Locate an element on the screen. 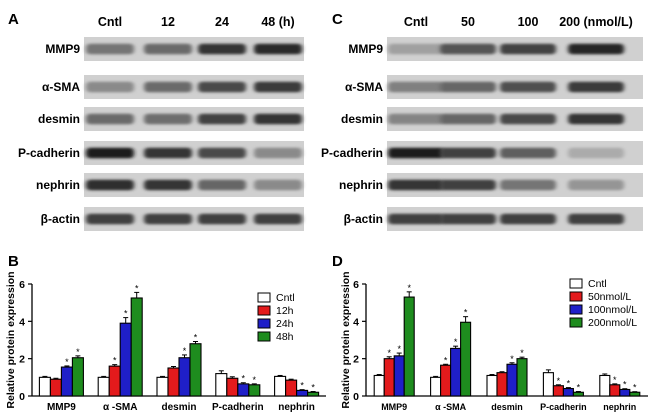 This screenshot has width=650, height=414. chart-d-category-label: nephrin is located at coordinates (619, 407).